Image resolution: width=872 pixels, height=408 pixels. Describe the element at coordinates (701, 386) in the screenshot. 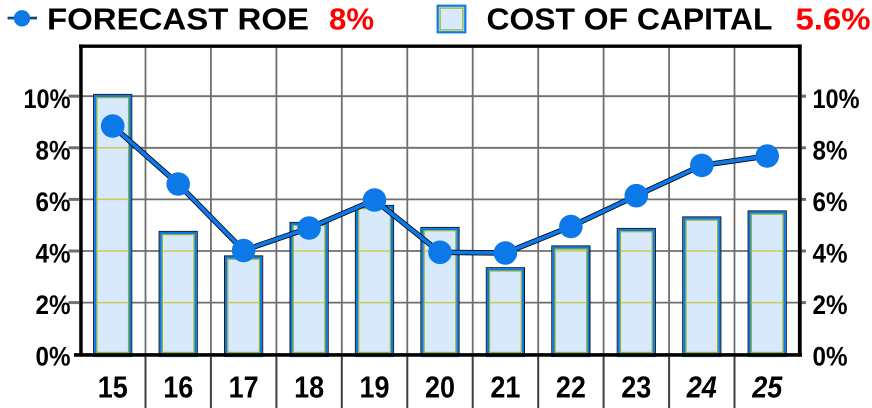

I see `svg-text: 24` at that location.